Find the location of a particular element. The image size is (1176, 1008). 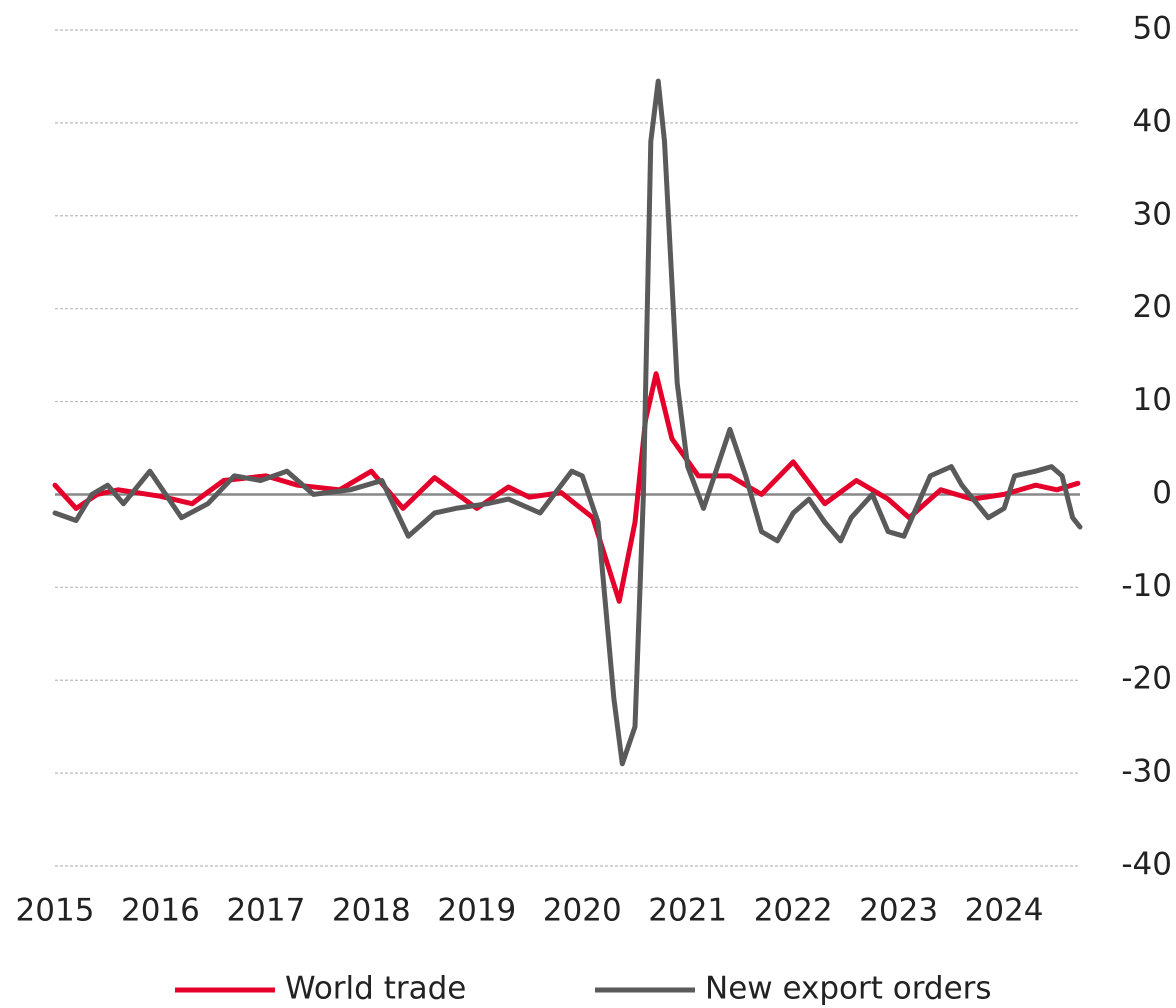

y-tick-label: -40 is located at coordinates (1146, 865).